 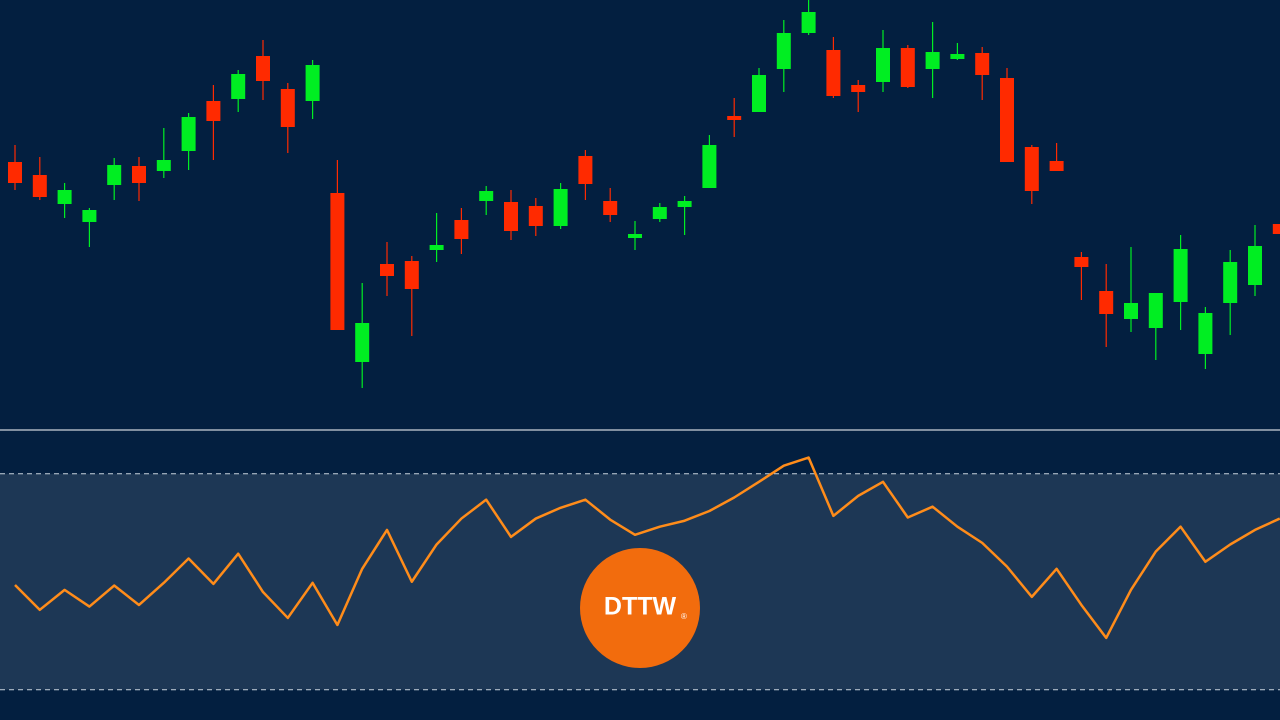 I want to click on logo-circle, so click(x=640, y=608).